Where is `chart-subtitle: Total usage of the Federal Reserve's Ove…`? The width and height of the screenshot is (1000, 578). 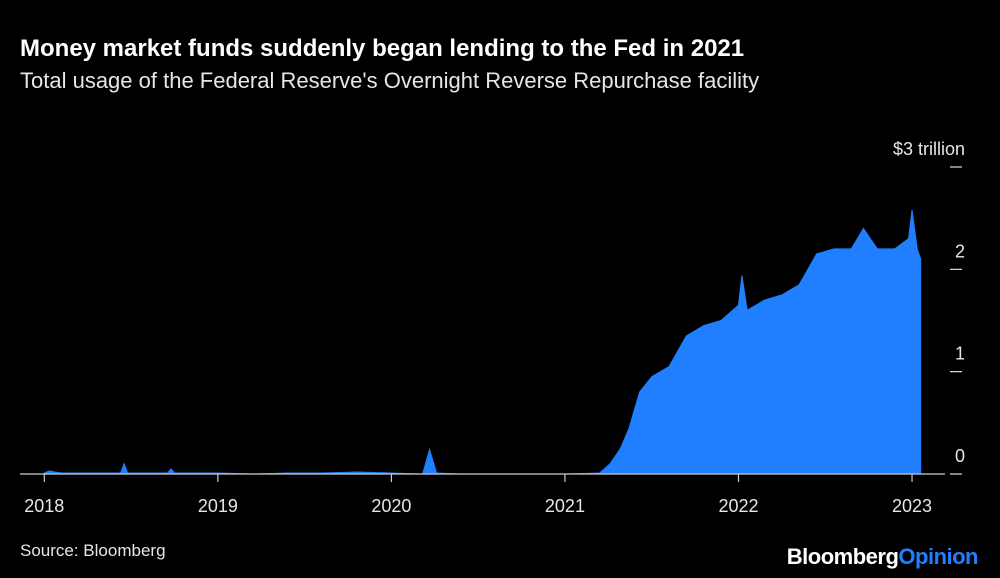 chart-subtitle: Total usage of the Federal Reserve's Ove… is located at coordinates (389, 80).